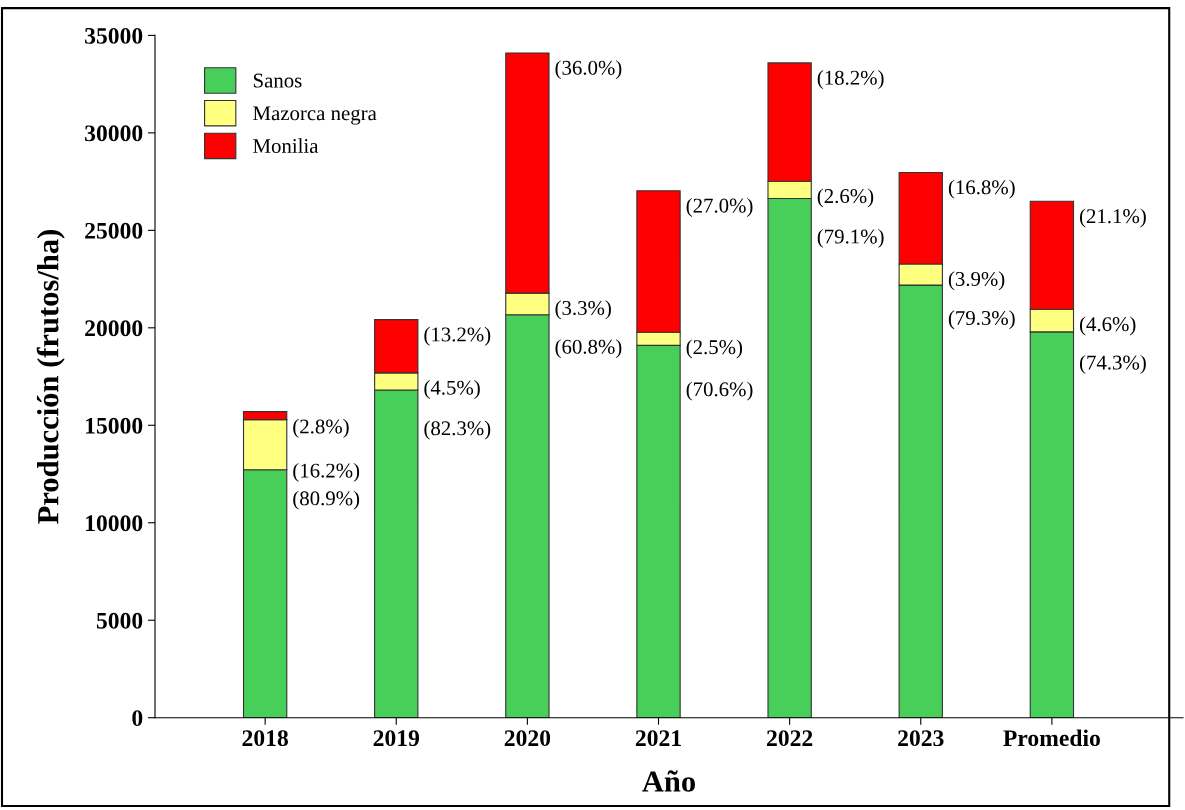 The image size is (1185, 810). What do you see at coordinates (850, 238) in the screenshot?
I see `annotation: (79.1%)` at bounding box center [850, 238].